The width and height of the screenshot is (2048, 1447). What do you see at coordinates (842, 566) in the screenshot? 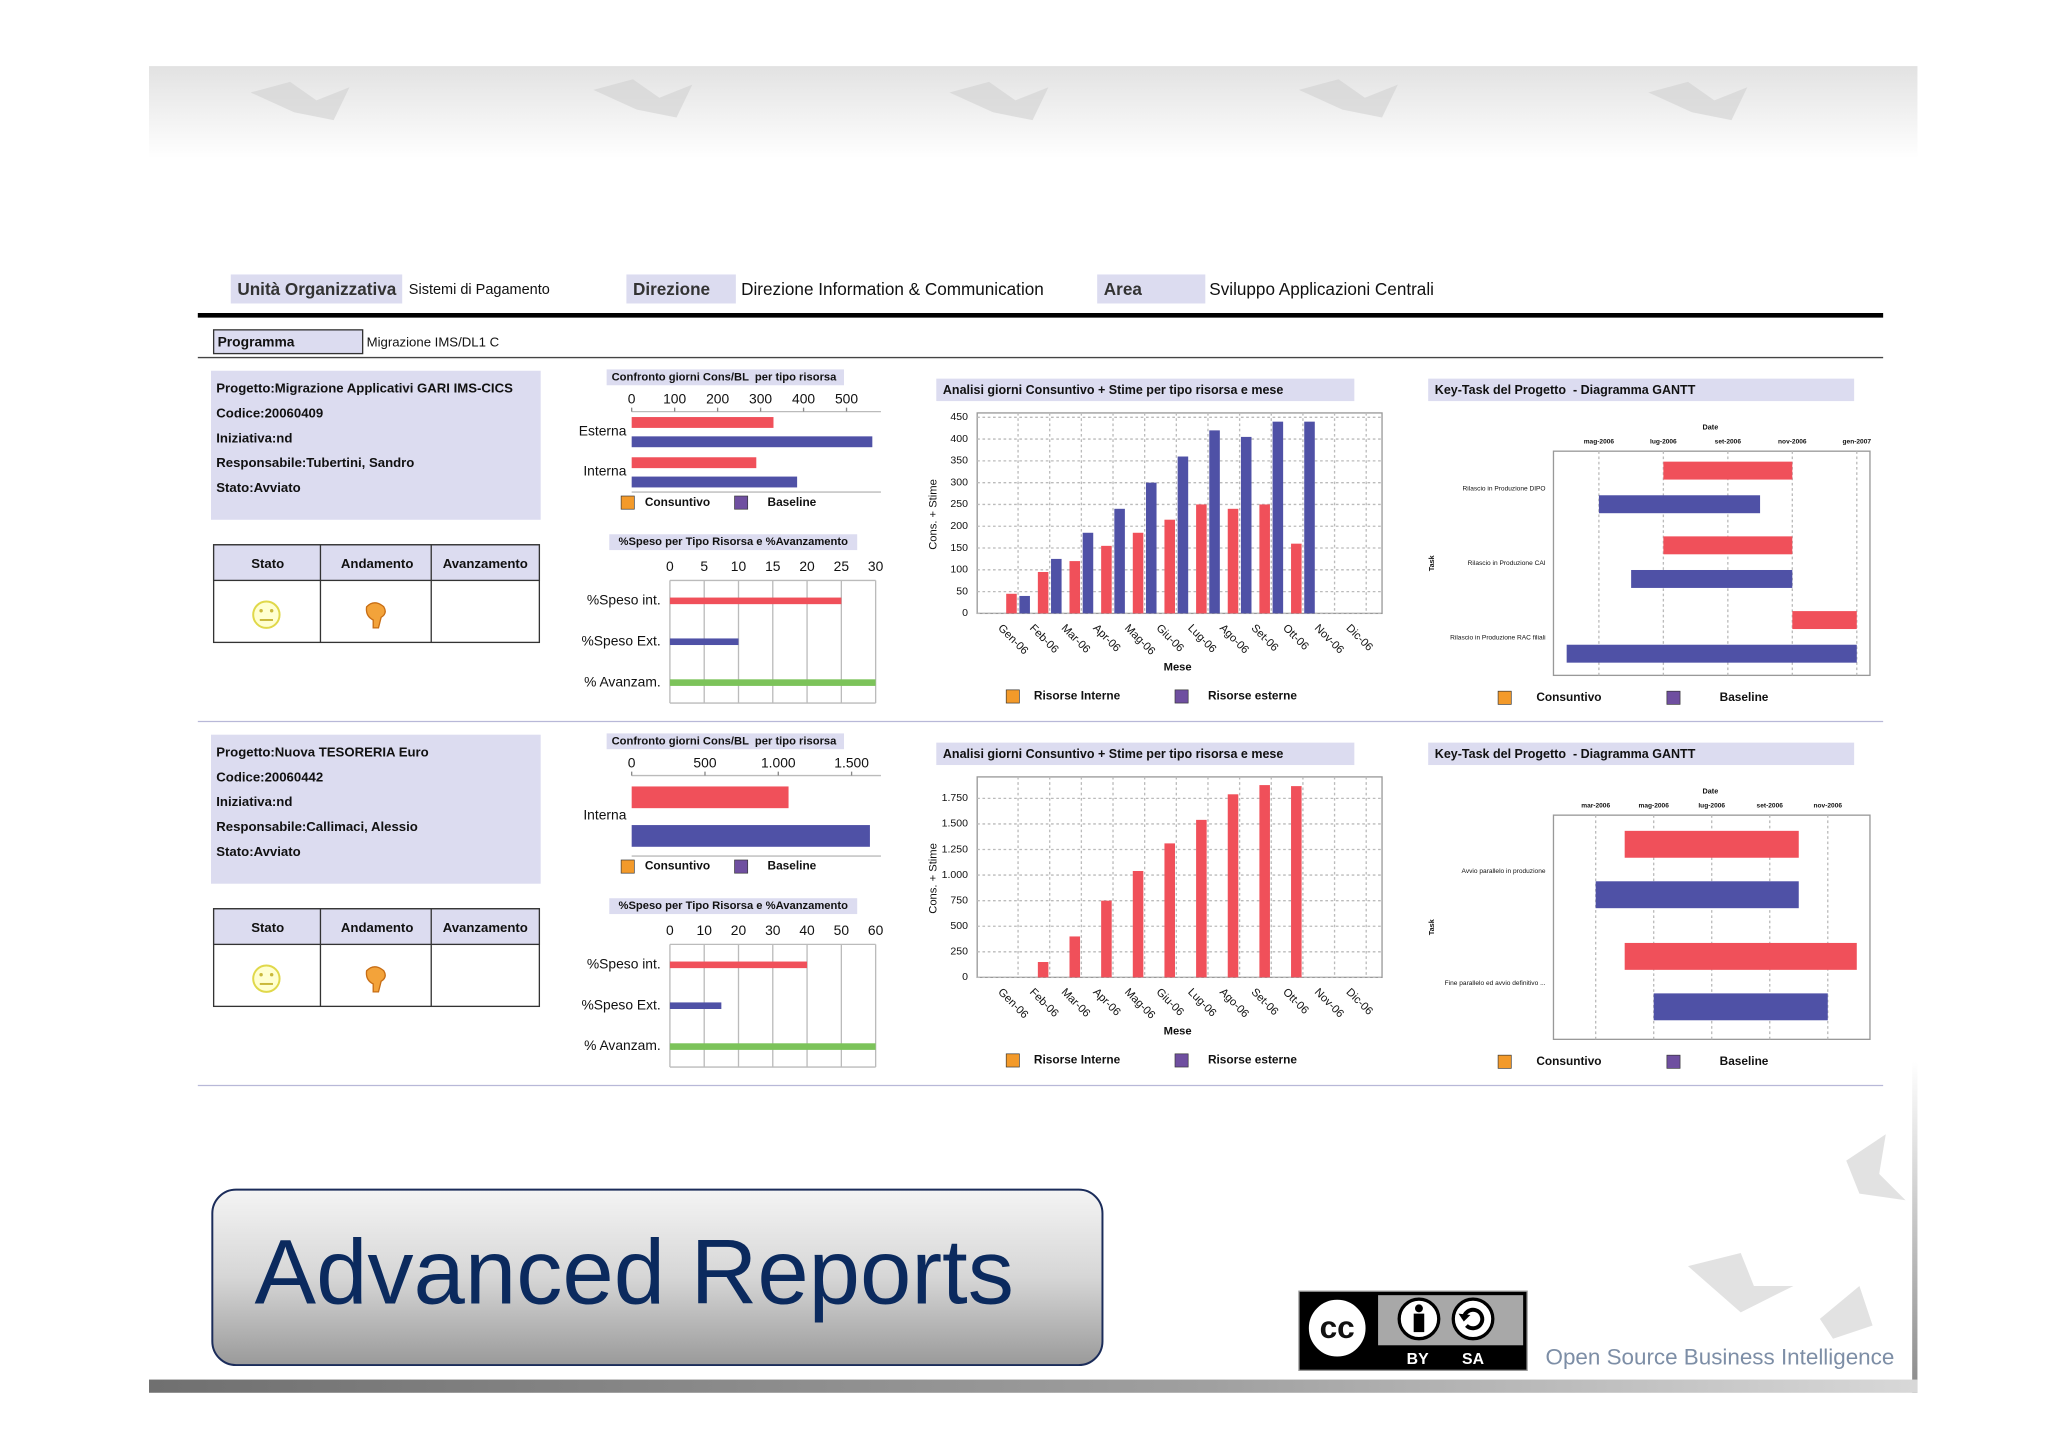
I see `x-tick-label: 25` at bounding box center [842, 566].